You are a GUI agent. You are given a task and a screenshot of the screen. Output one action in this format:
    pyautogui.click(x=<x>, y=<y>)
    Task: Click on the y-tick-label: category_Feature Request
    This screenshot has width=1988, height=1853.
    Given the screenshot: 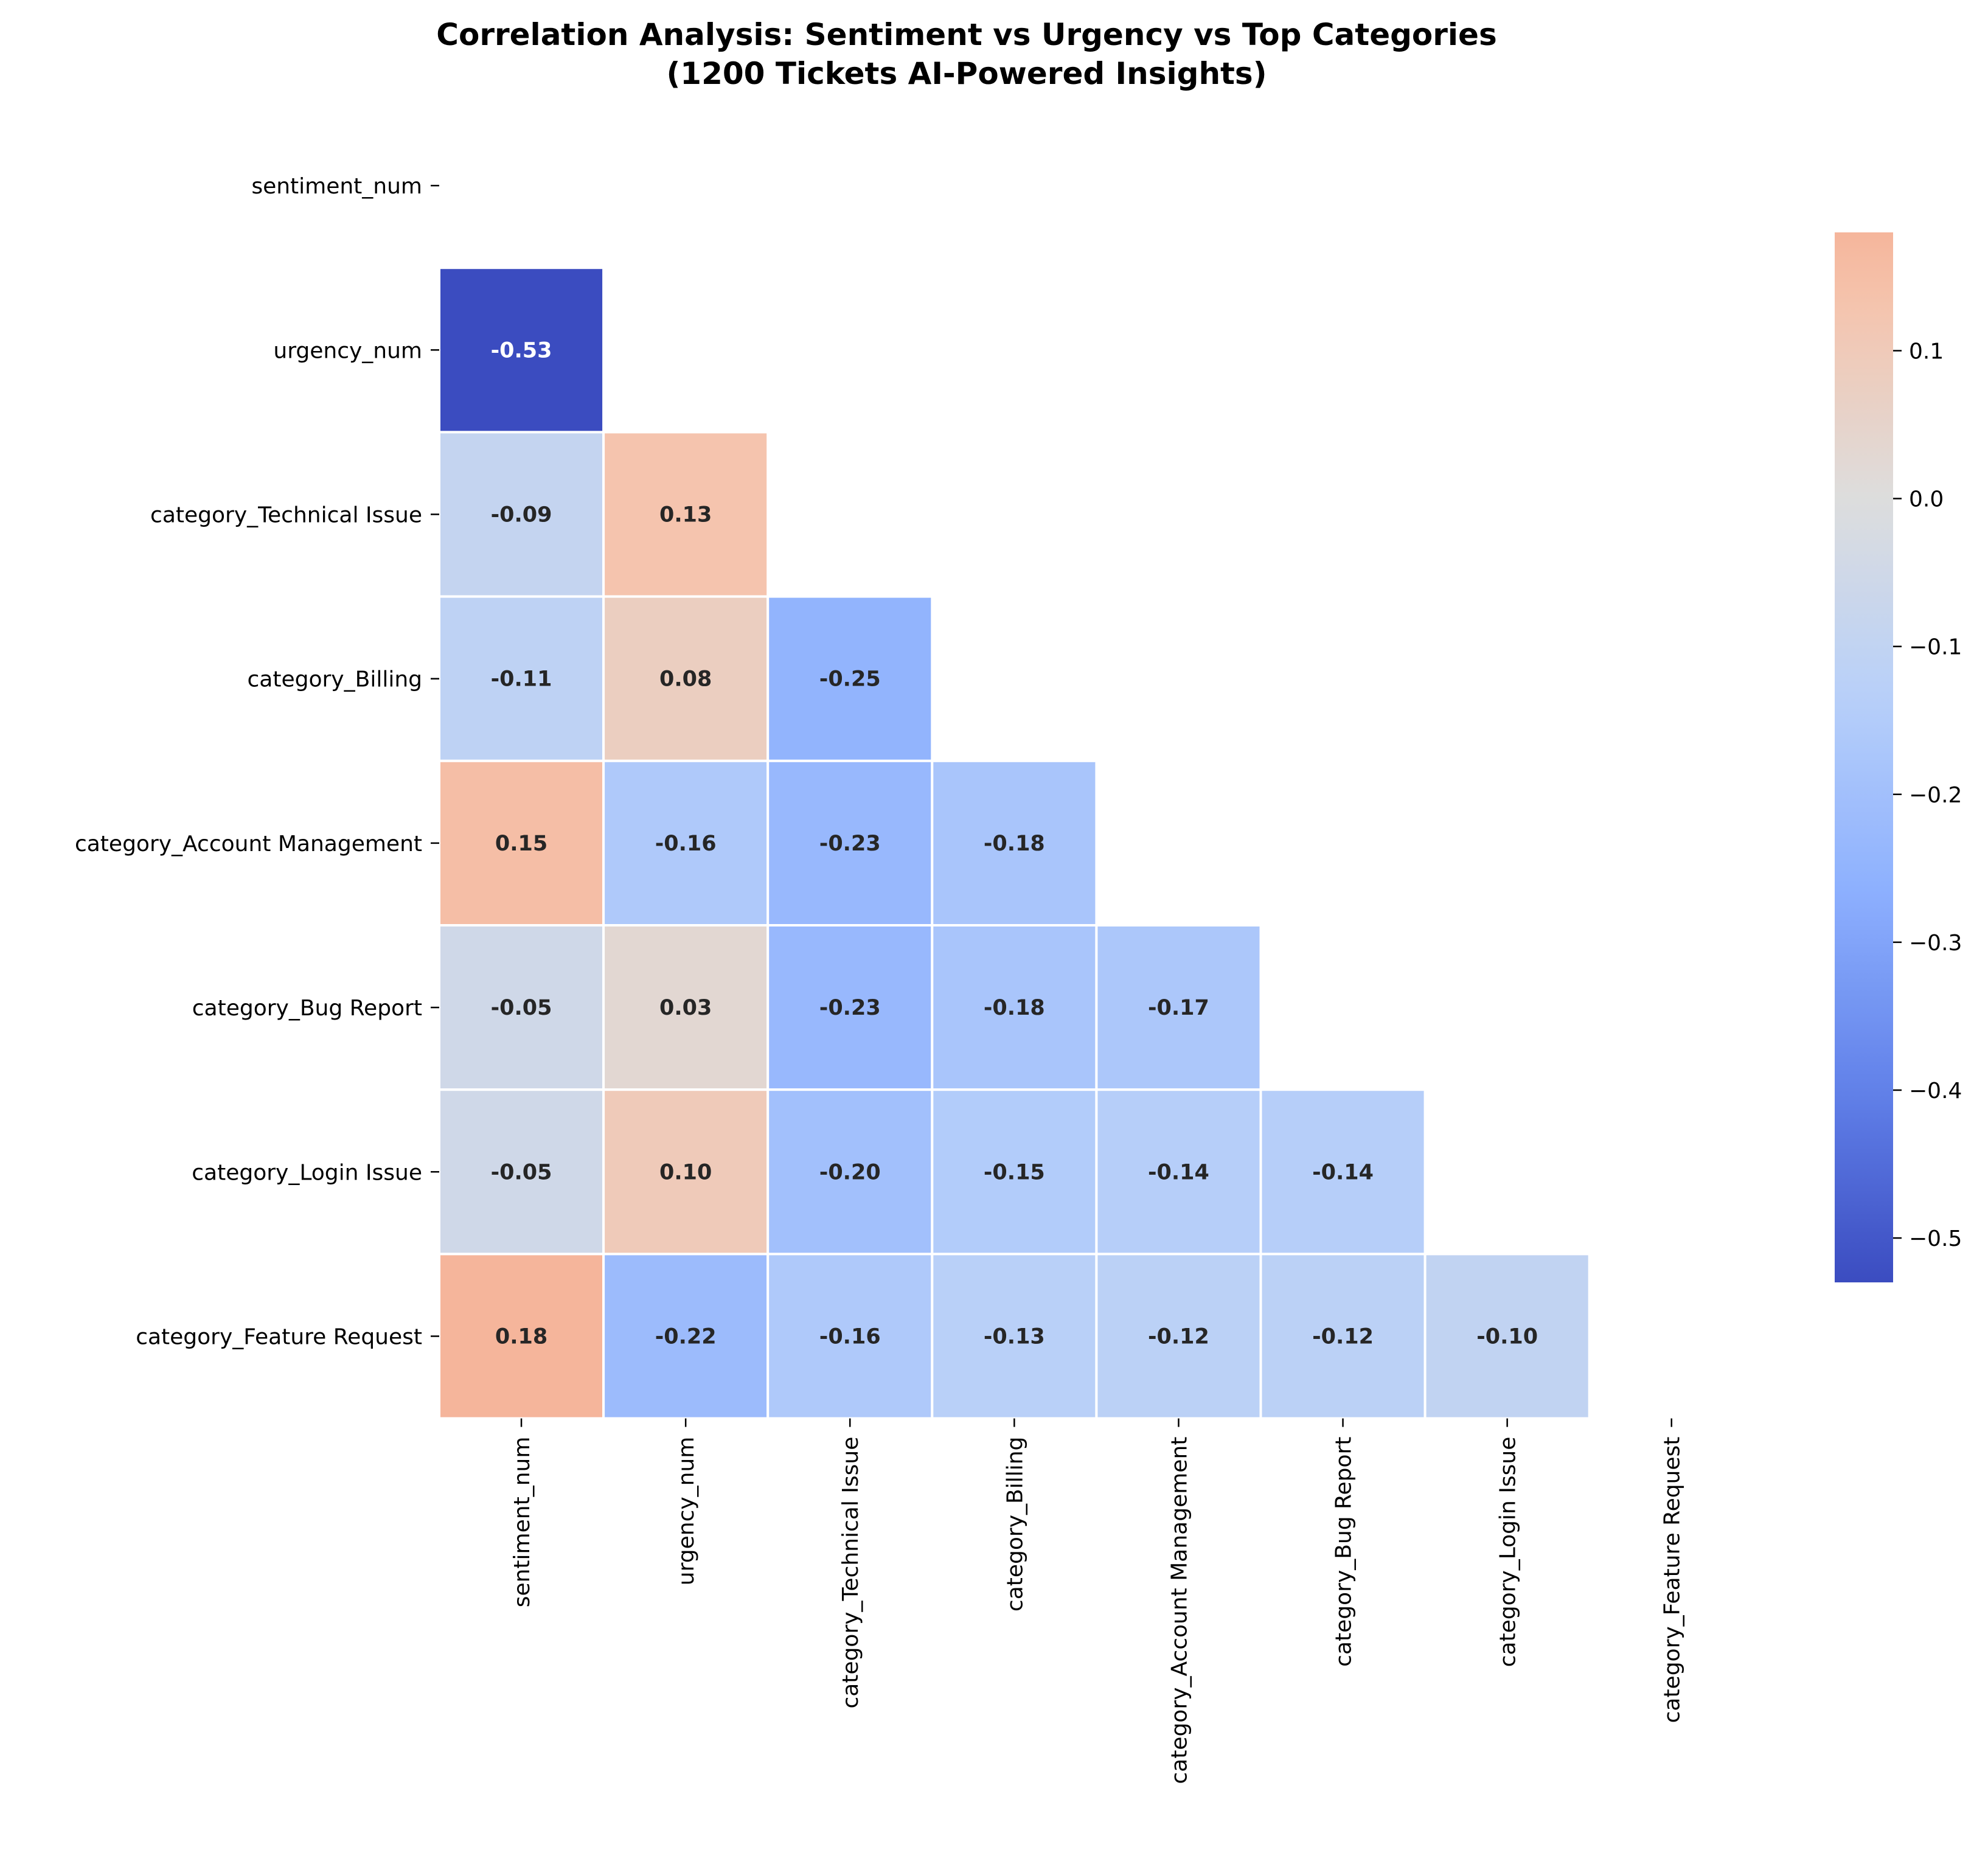 What is the action you would take?
    pyautogui.click(x=279, y=1337)
    